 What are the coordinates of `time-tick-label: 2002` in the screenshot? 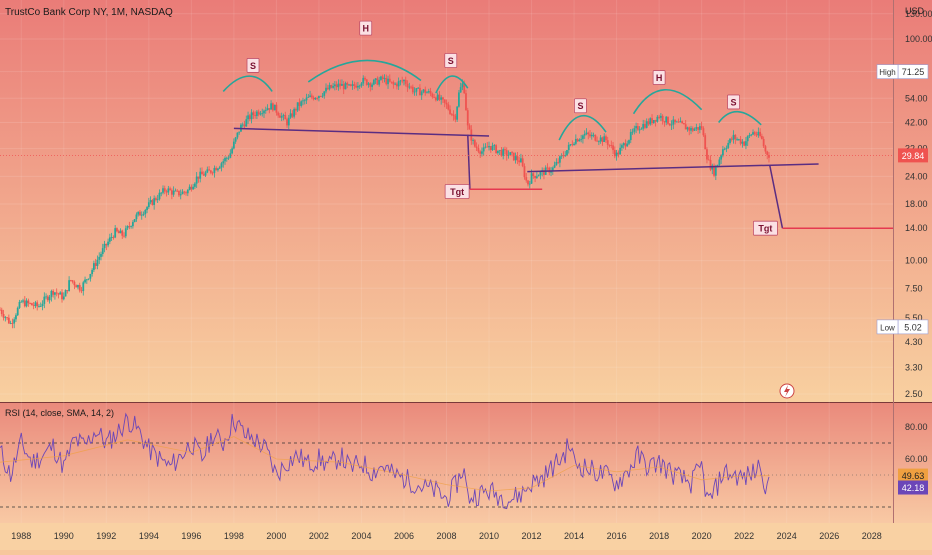 It's located at (319, 536).